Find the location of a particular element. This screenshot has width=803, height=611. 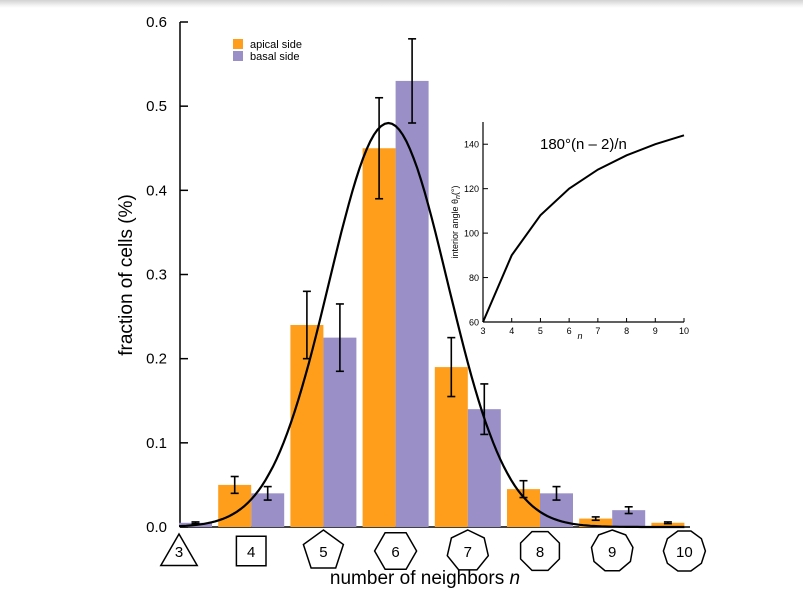

inset-x-tick-label: 3 is located at coordinates (482, 331).